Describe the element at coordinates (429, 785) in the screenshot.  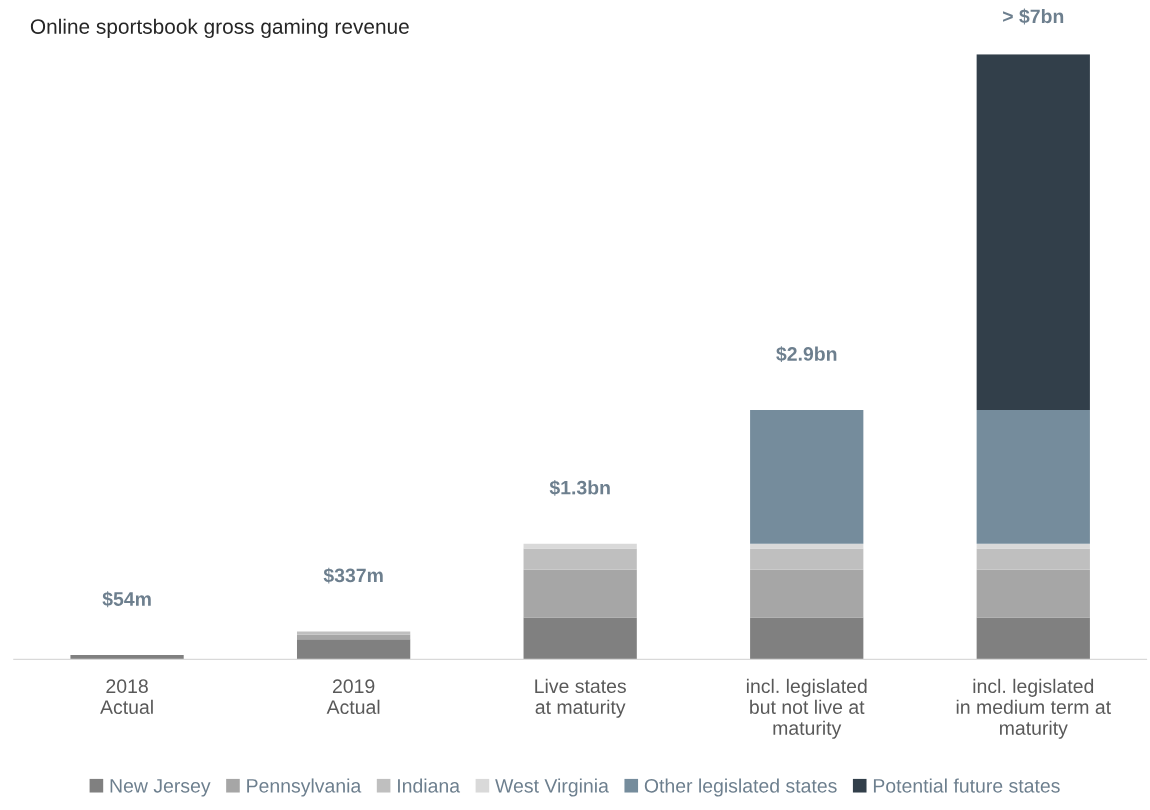
I see `legend-label: Indiana` at that location.